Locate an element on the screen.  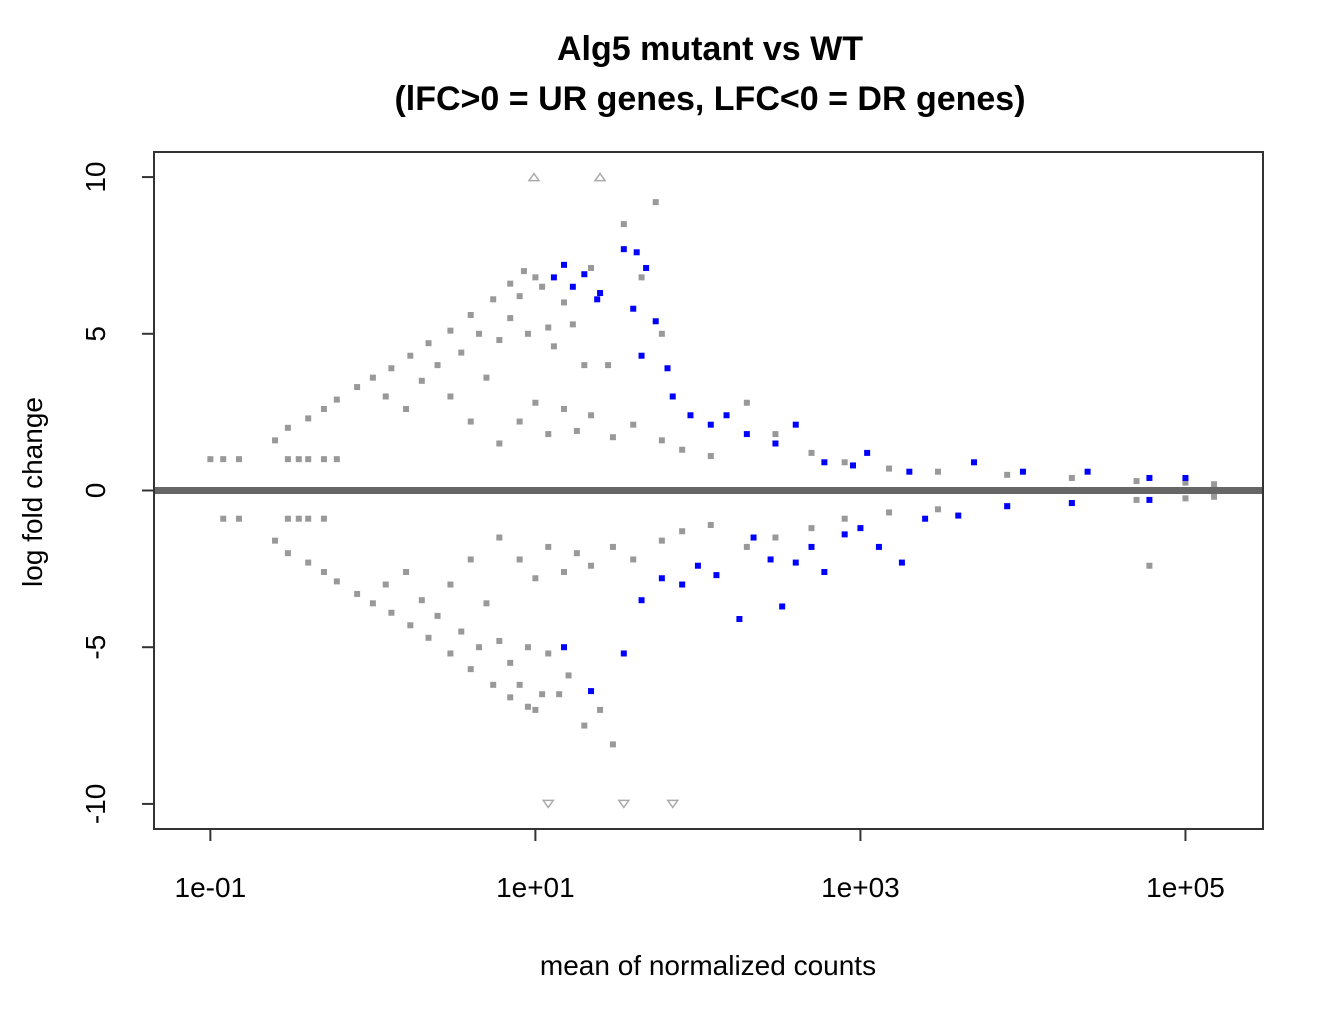
chart-subtitle: (lFC>0 = UR genes, LFC<0 = DR genes) is located at coordinates (709, 99).